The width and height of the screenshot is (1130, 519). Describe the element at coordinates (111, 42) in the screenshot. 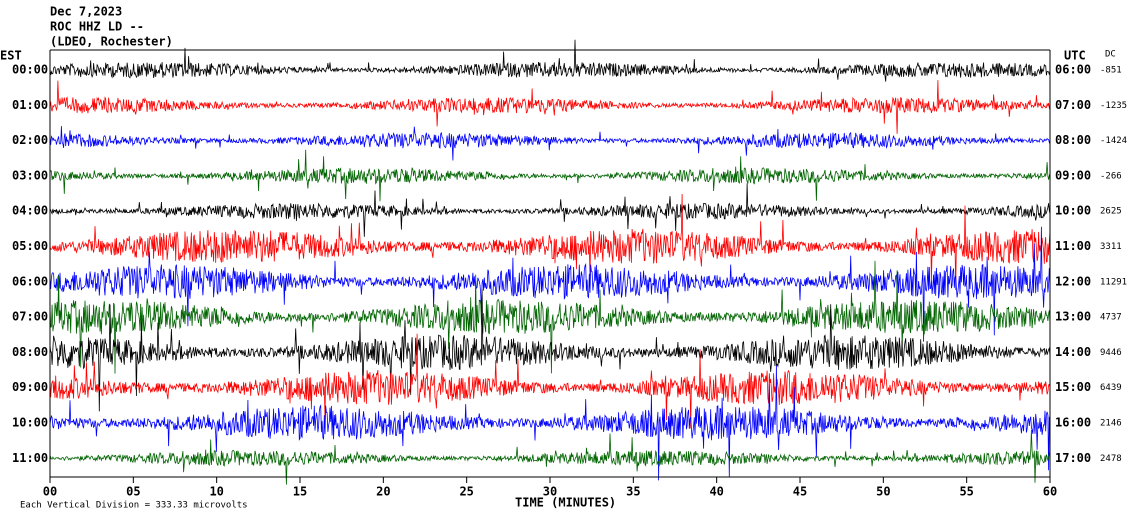

I see `header-line: (LDEO, Rochester)` at that location.